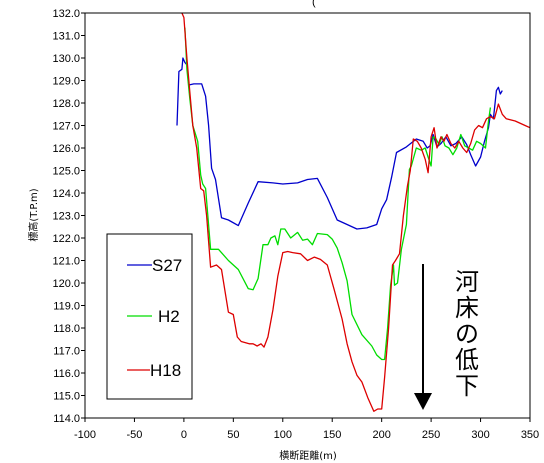 The width and height of the screenshot is (544, 463). Describe the element at coordinates (467, 360) in the screenshot. I see `annotation-char: 低` at that location.